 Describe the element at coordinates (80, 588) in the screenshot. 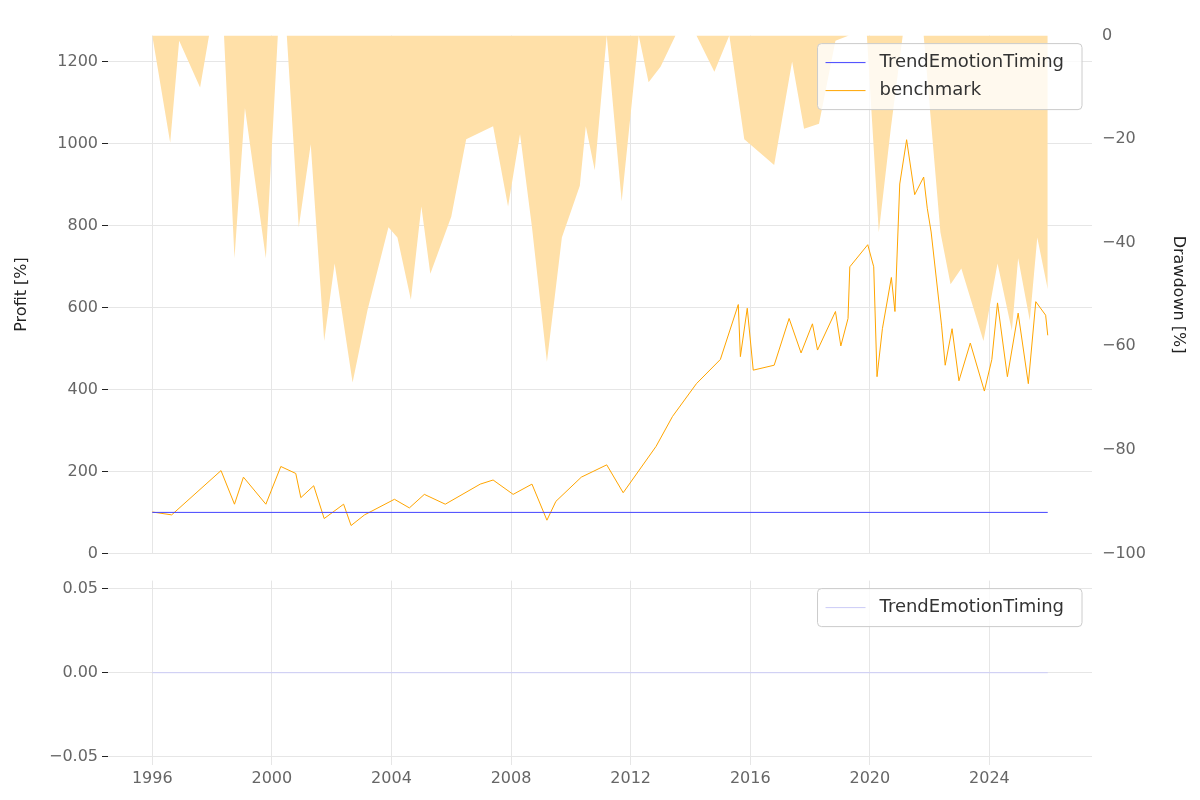

I see `y-tick-label: 0.05` at that location.